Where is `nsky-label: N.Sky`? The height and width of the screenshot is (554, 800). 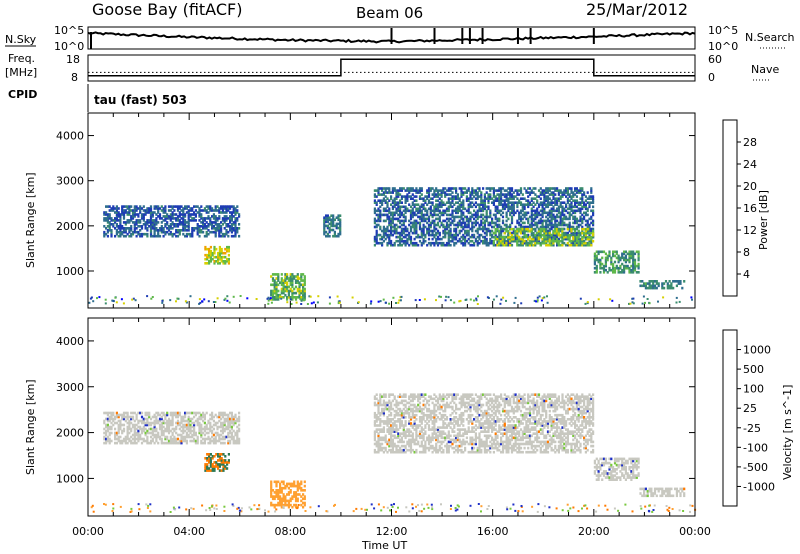 nsky-label: N.Sky is located at coordinates (21, 39).